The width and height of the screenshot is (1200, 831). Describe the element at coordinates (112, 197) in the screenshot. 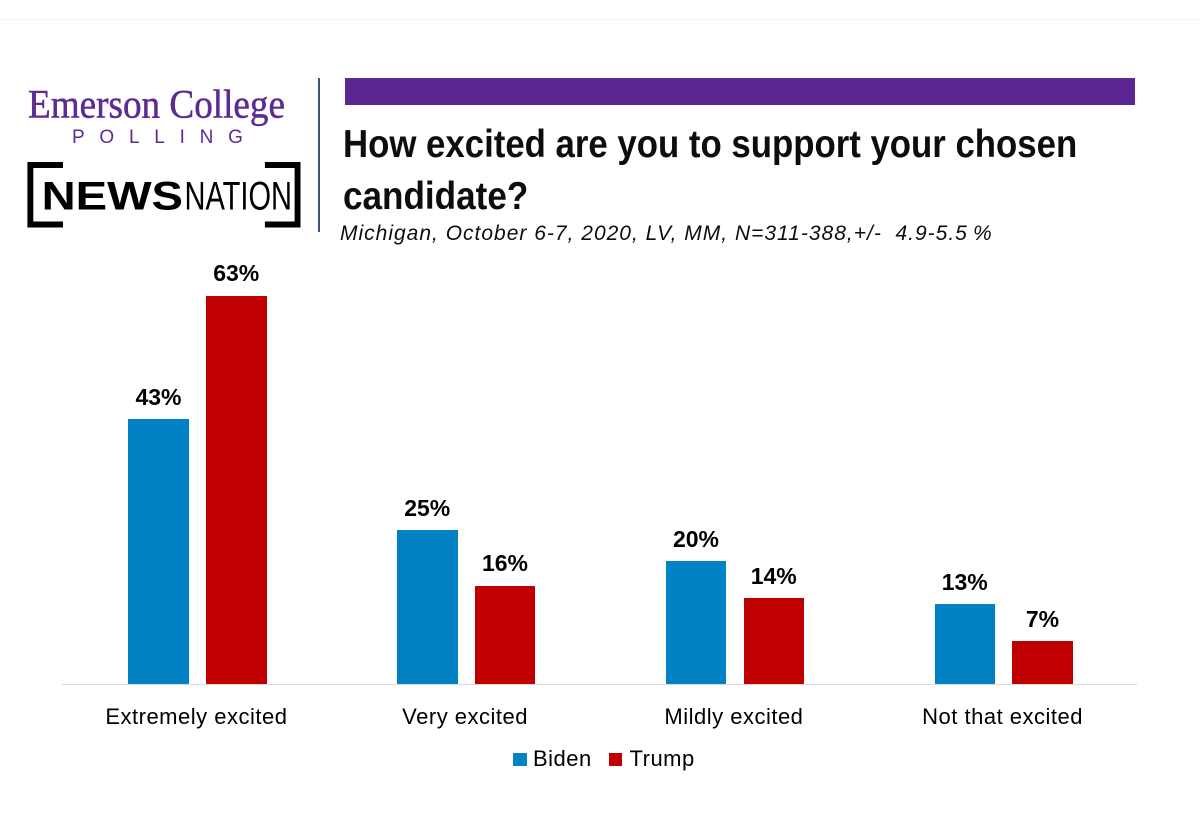

I see `svg-text: NEWS` at that location.